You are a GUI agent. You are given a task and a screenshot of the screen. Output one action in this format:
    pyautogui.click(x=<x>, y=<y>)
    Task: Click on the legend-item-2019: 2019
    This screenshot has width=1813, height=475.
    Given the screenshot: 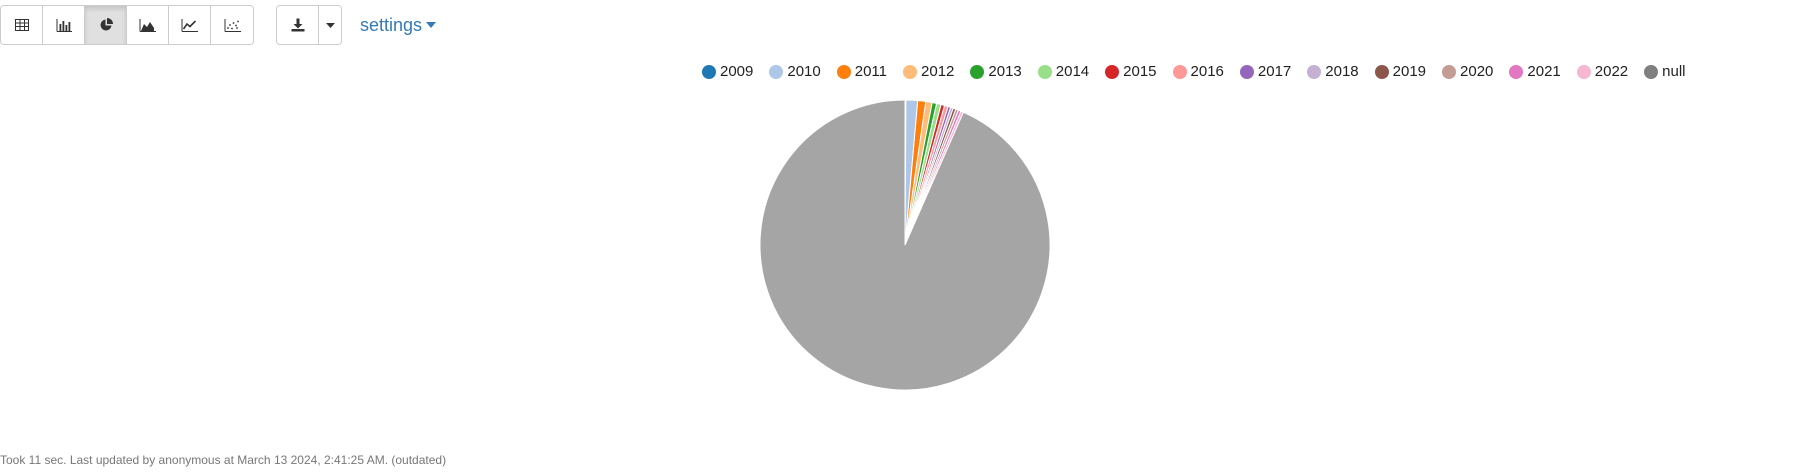 What is the action you would take?
    pyautogui.click(x=1400, y=71)
    